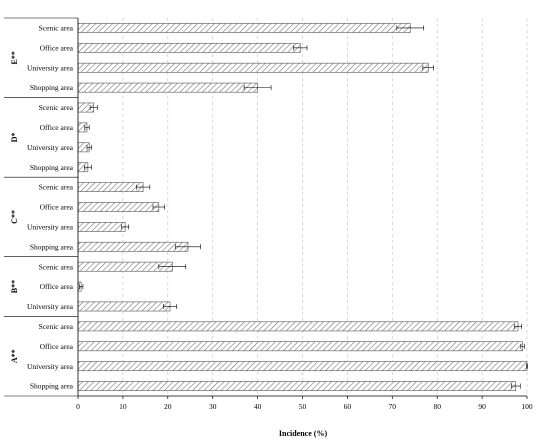  Describe the element at coordinates (300, 48) in the screenshot. I see `error-bar-e-office-area` at that location.